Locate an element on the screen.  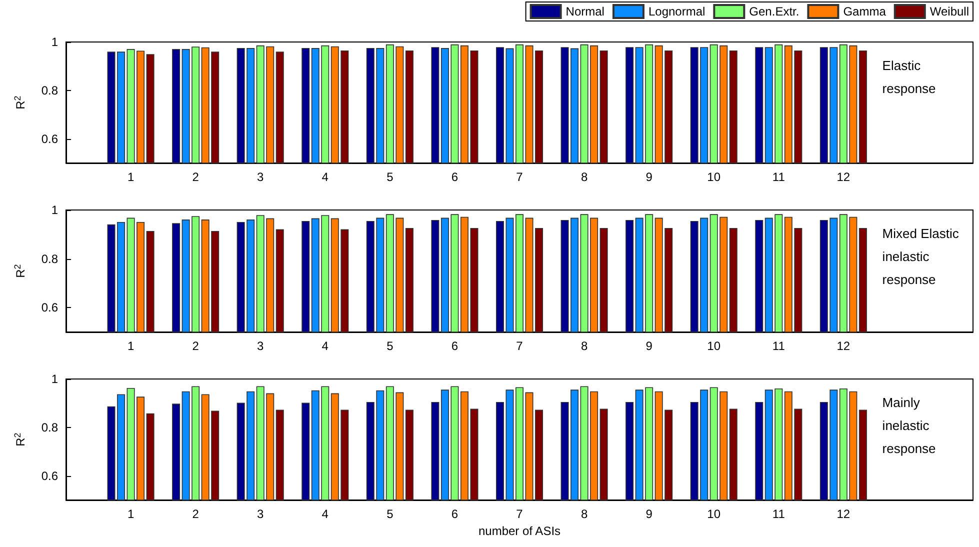
legend-label: Lognormal is located at coordinates (677, 11).